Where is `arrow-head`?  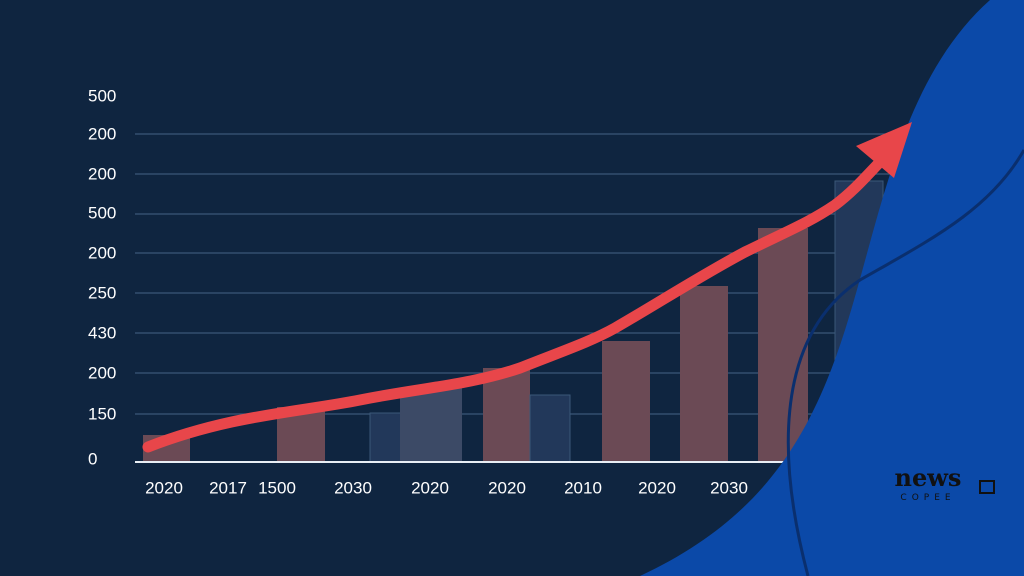 arrow-head is located at coordinates (884, 150).